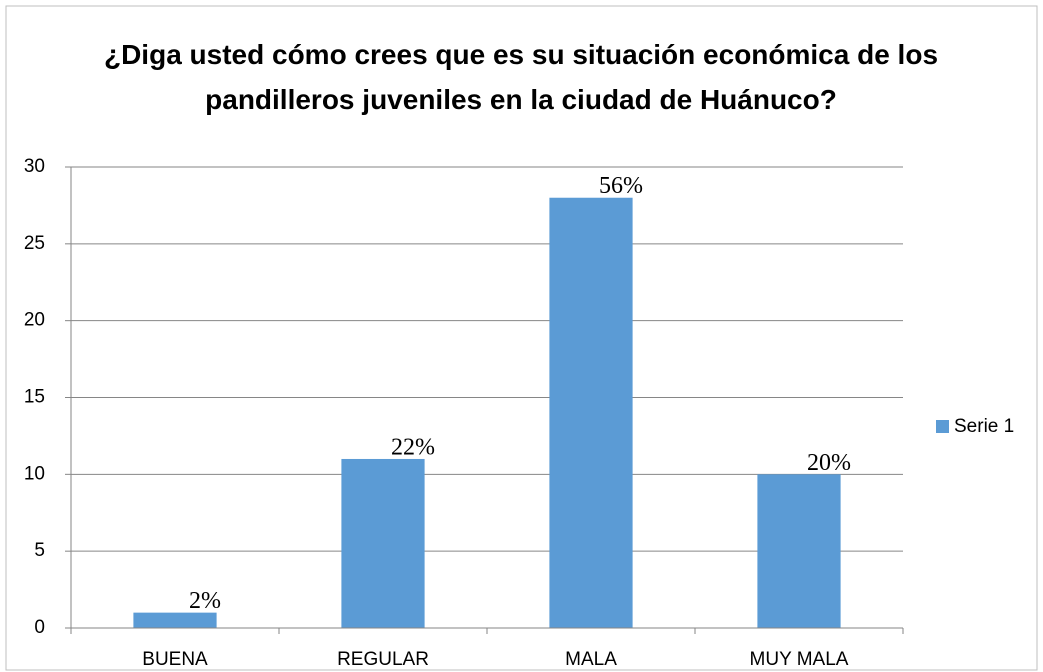 The height and width of the screenshot is (672, 1043). Describe the element at coordinates (34, 397) in the screenshot. I see `y-tick-label: 15` at that location.